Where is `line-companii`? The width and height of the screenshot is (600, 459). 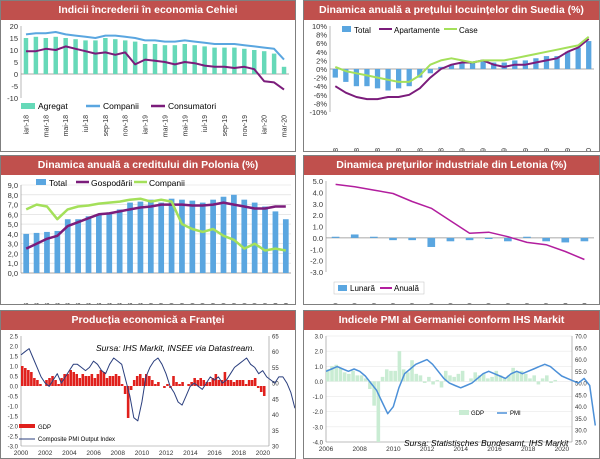
line-companii is located at coordinates (156, 224).